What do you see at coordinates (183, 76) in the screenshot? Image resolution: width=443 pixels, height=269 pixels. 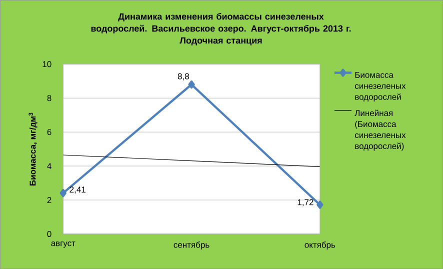 I see `data-label: 8,8` at bounding box center [183, 76].